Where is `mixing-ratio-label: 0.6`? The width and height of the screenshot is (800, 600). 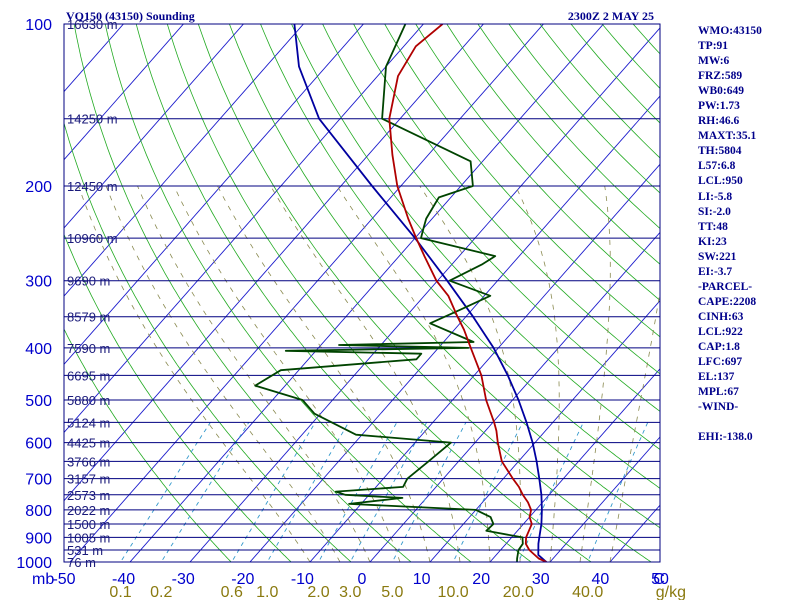
mixing-ratio-label: 0.6 is located at coordinates (232, 592).